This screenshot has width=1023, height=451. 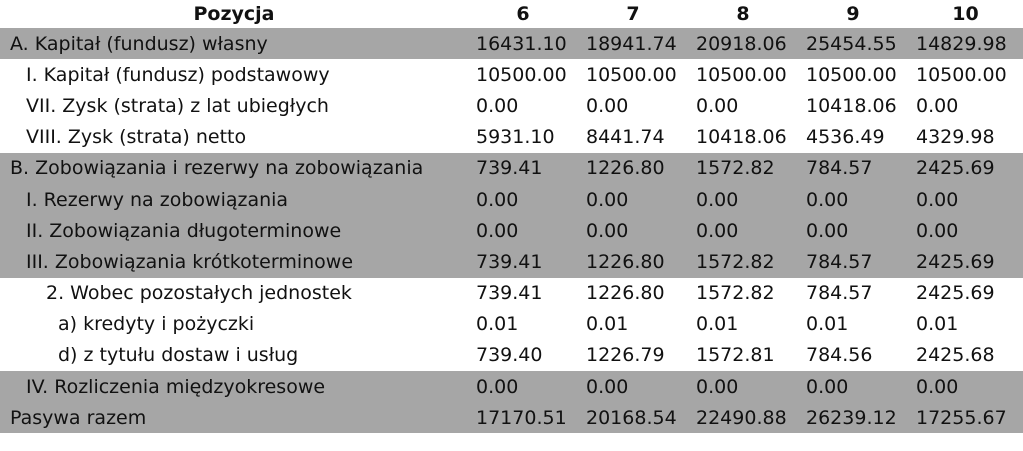 I want to click on row-label: III. Zobowiązania krótkoterminowe, so click(x=234, y=262).